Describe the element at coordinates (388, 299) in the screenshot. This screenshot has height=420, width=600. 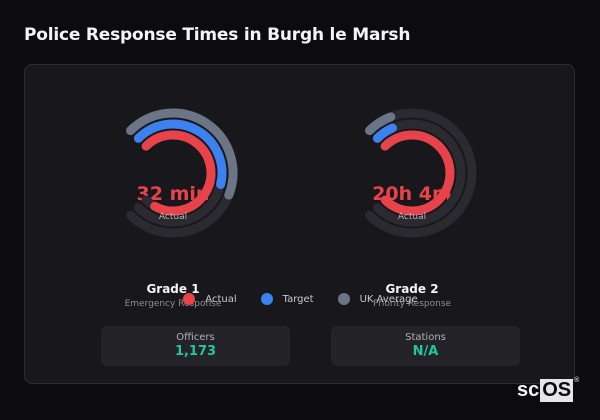
I see `legend-label: UK Average` at that location.